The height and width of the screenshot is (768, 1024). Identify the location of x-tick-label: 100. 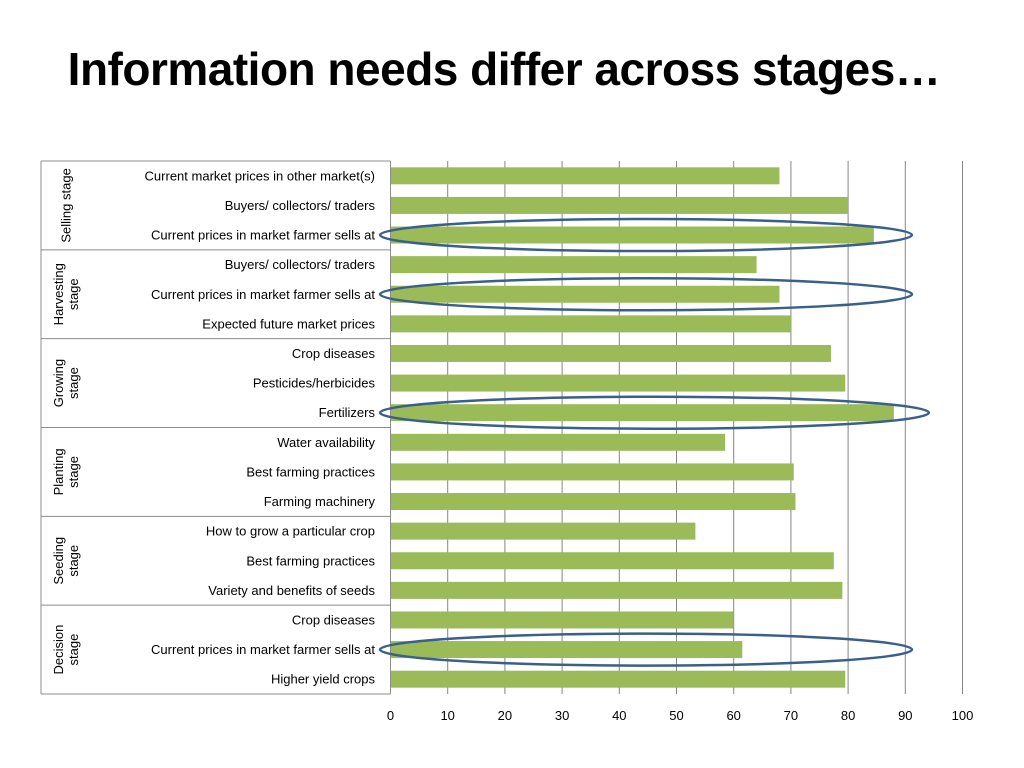
(963, 715).